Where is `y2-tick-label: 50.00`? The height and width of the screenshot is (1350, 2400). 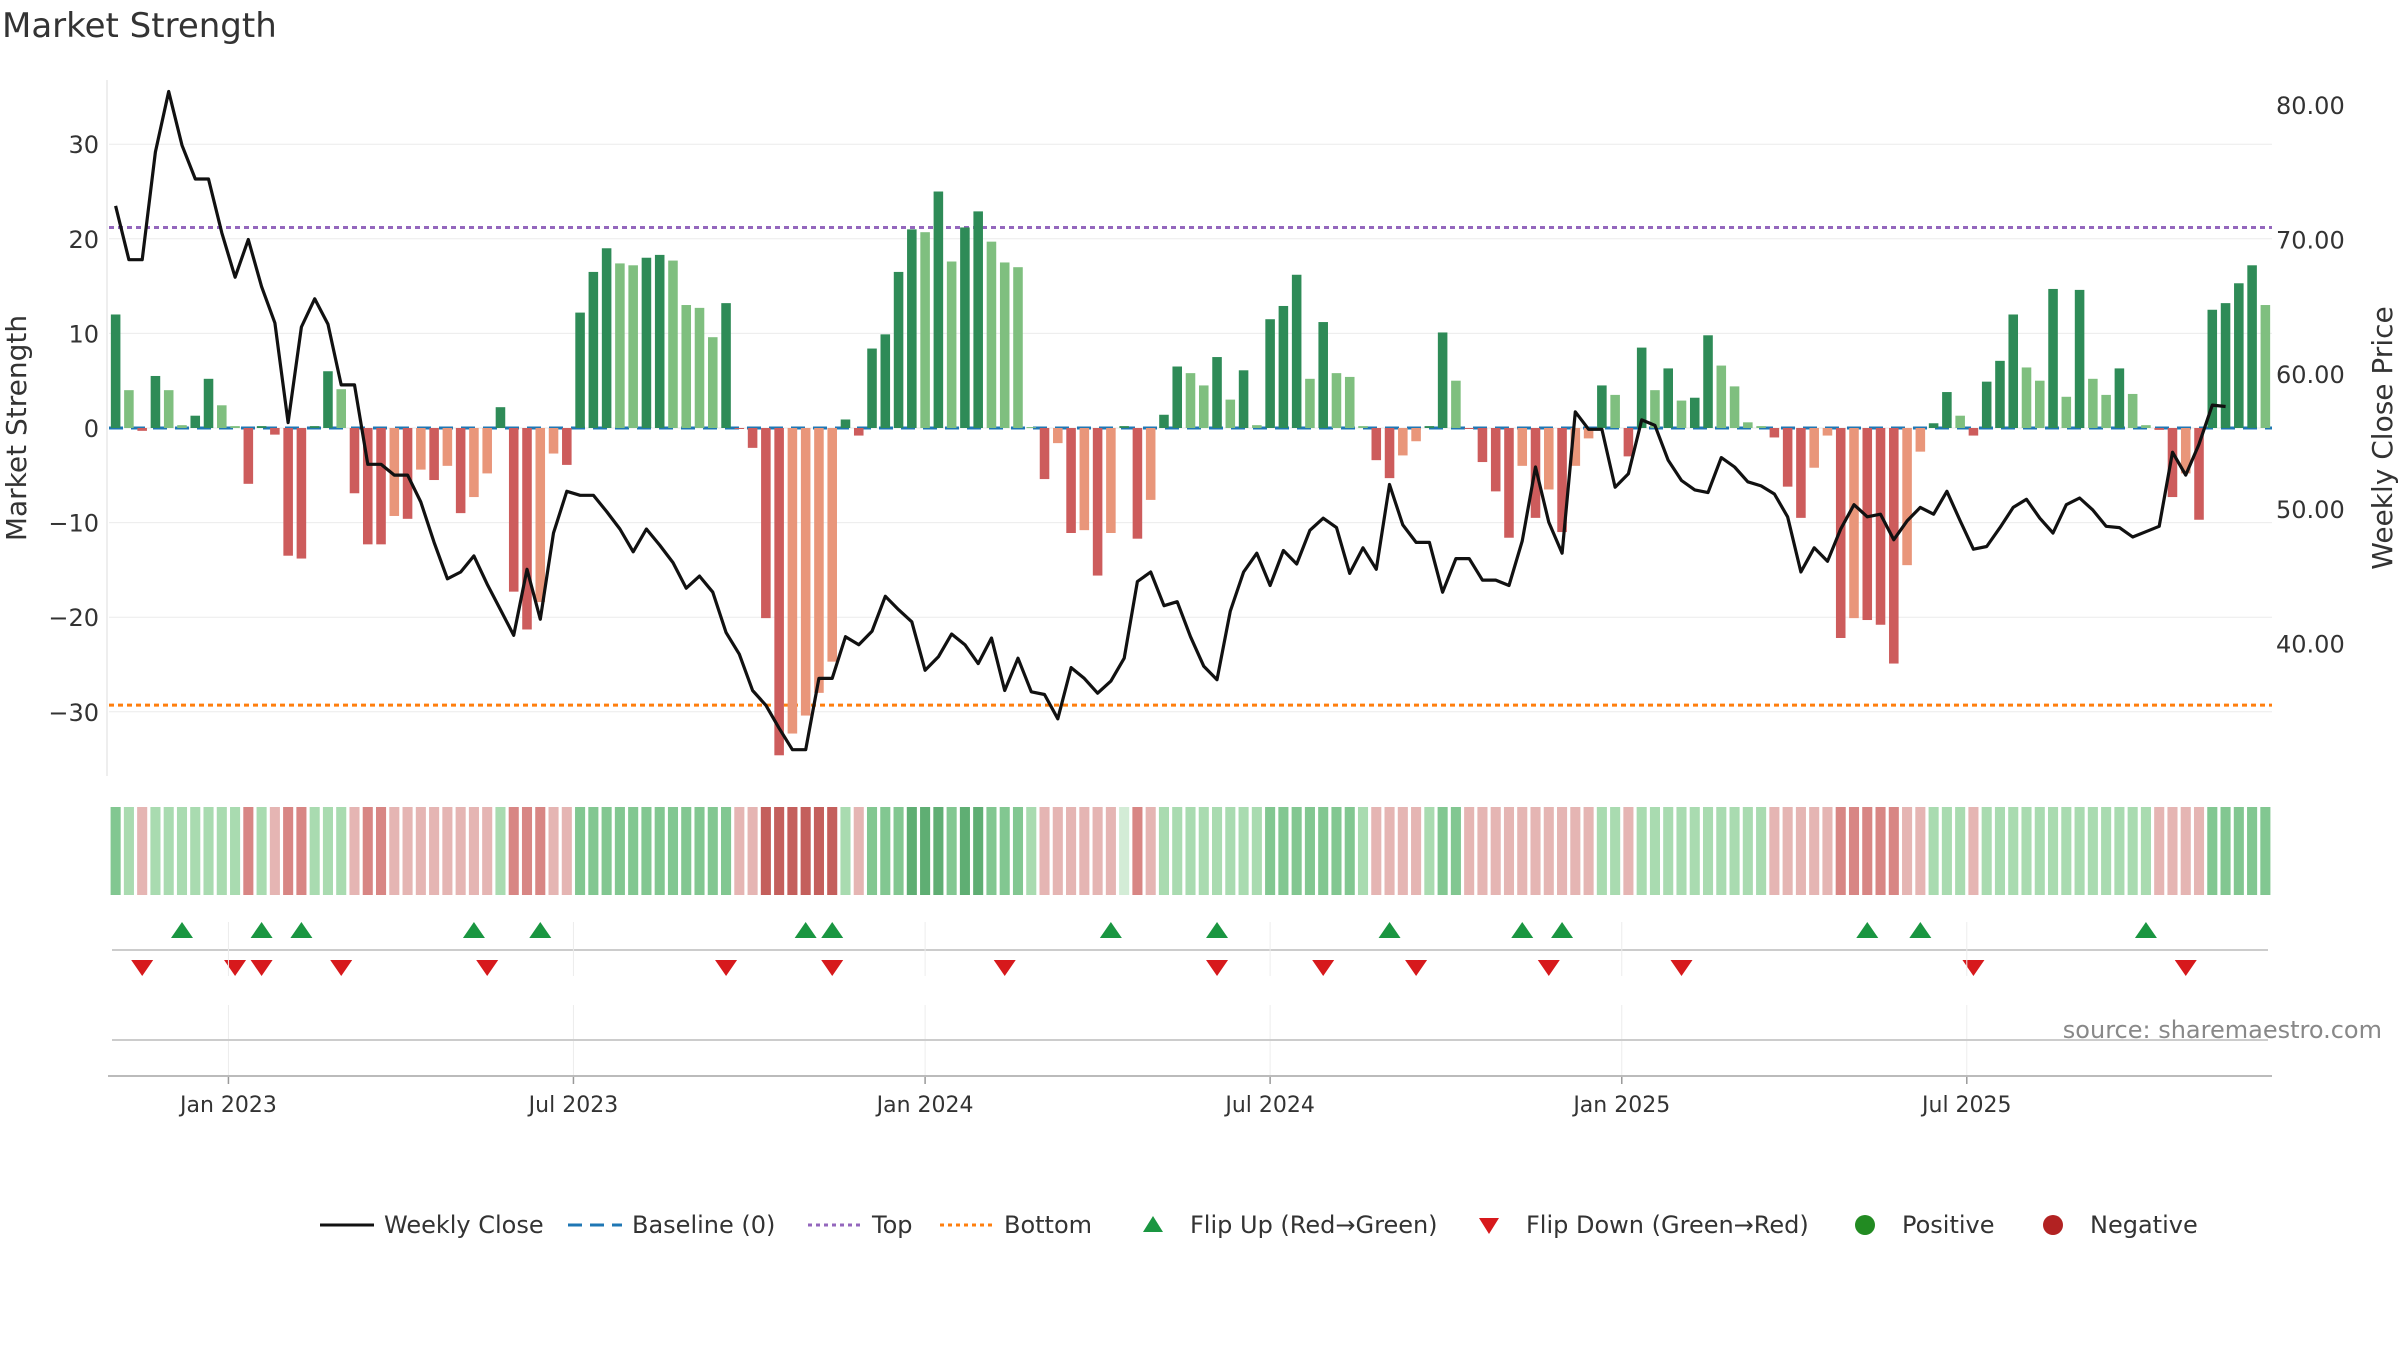 y2-tick-label: 50.00 is located at coordinates (2310, 510).